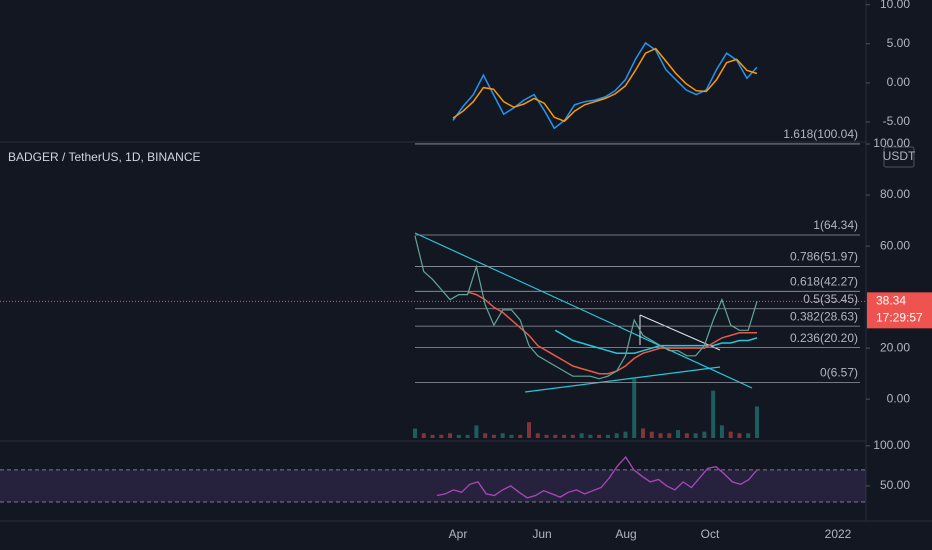  What do you see at coordinates (891, 301) in the screenshot?
I see `price-tag-value: 38.34` at bounding box center [891, 301].